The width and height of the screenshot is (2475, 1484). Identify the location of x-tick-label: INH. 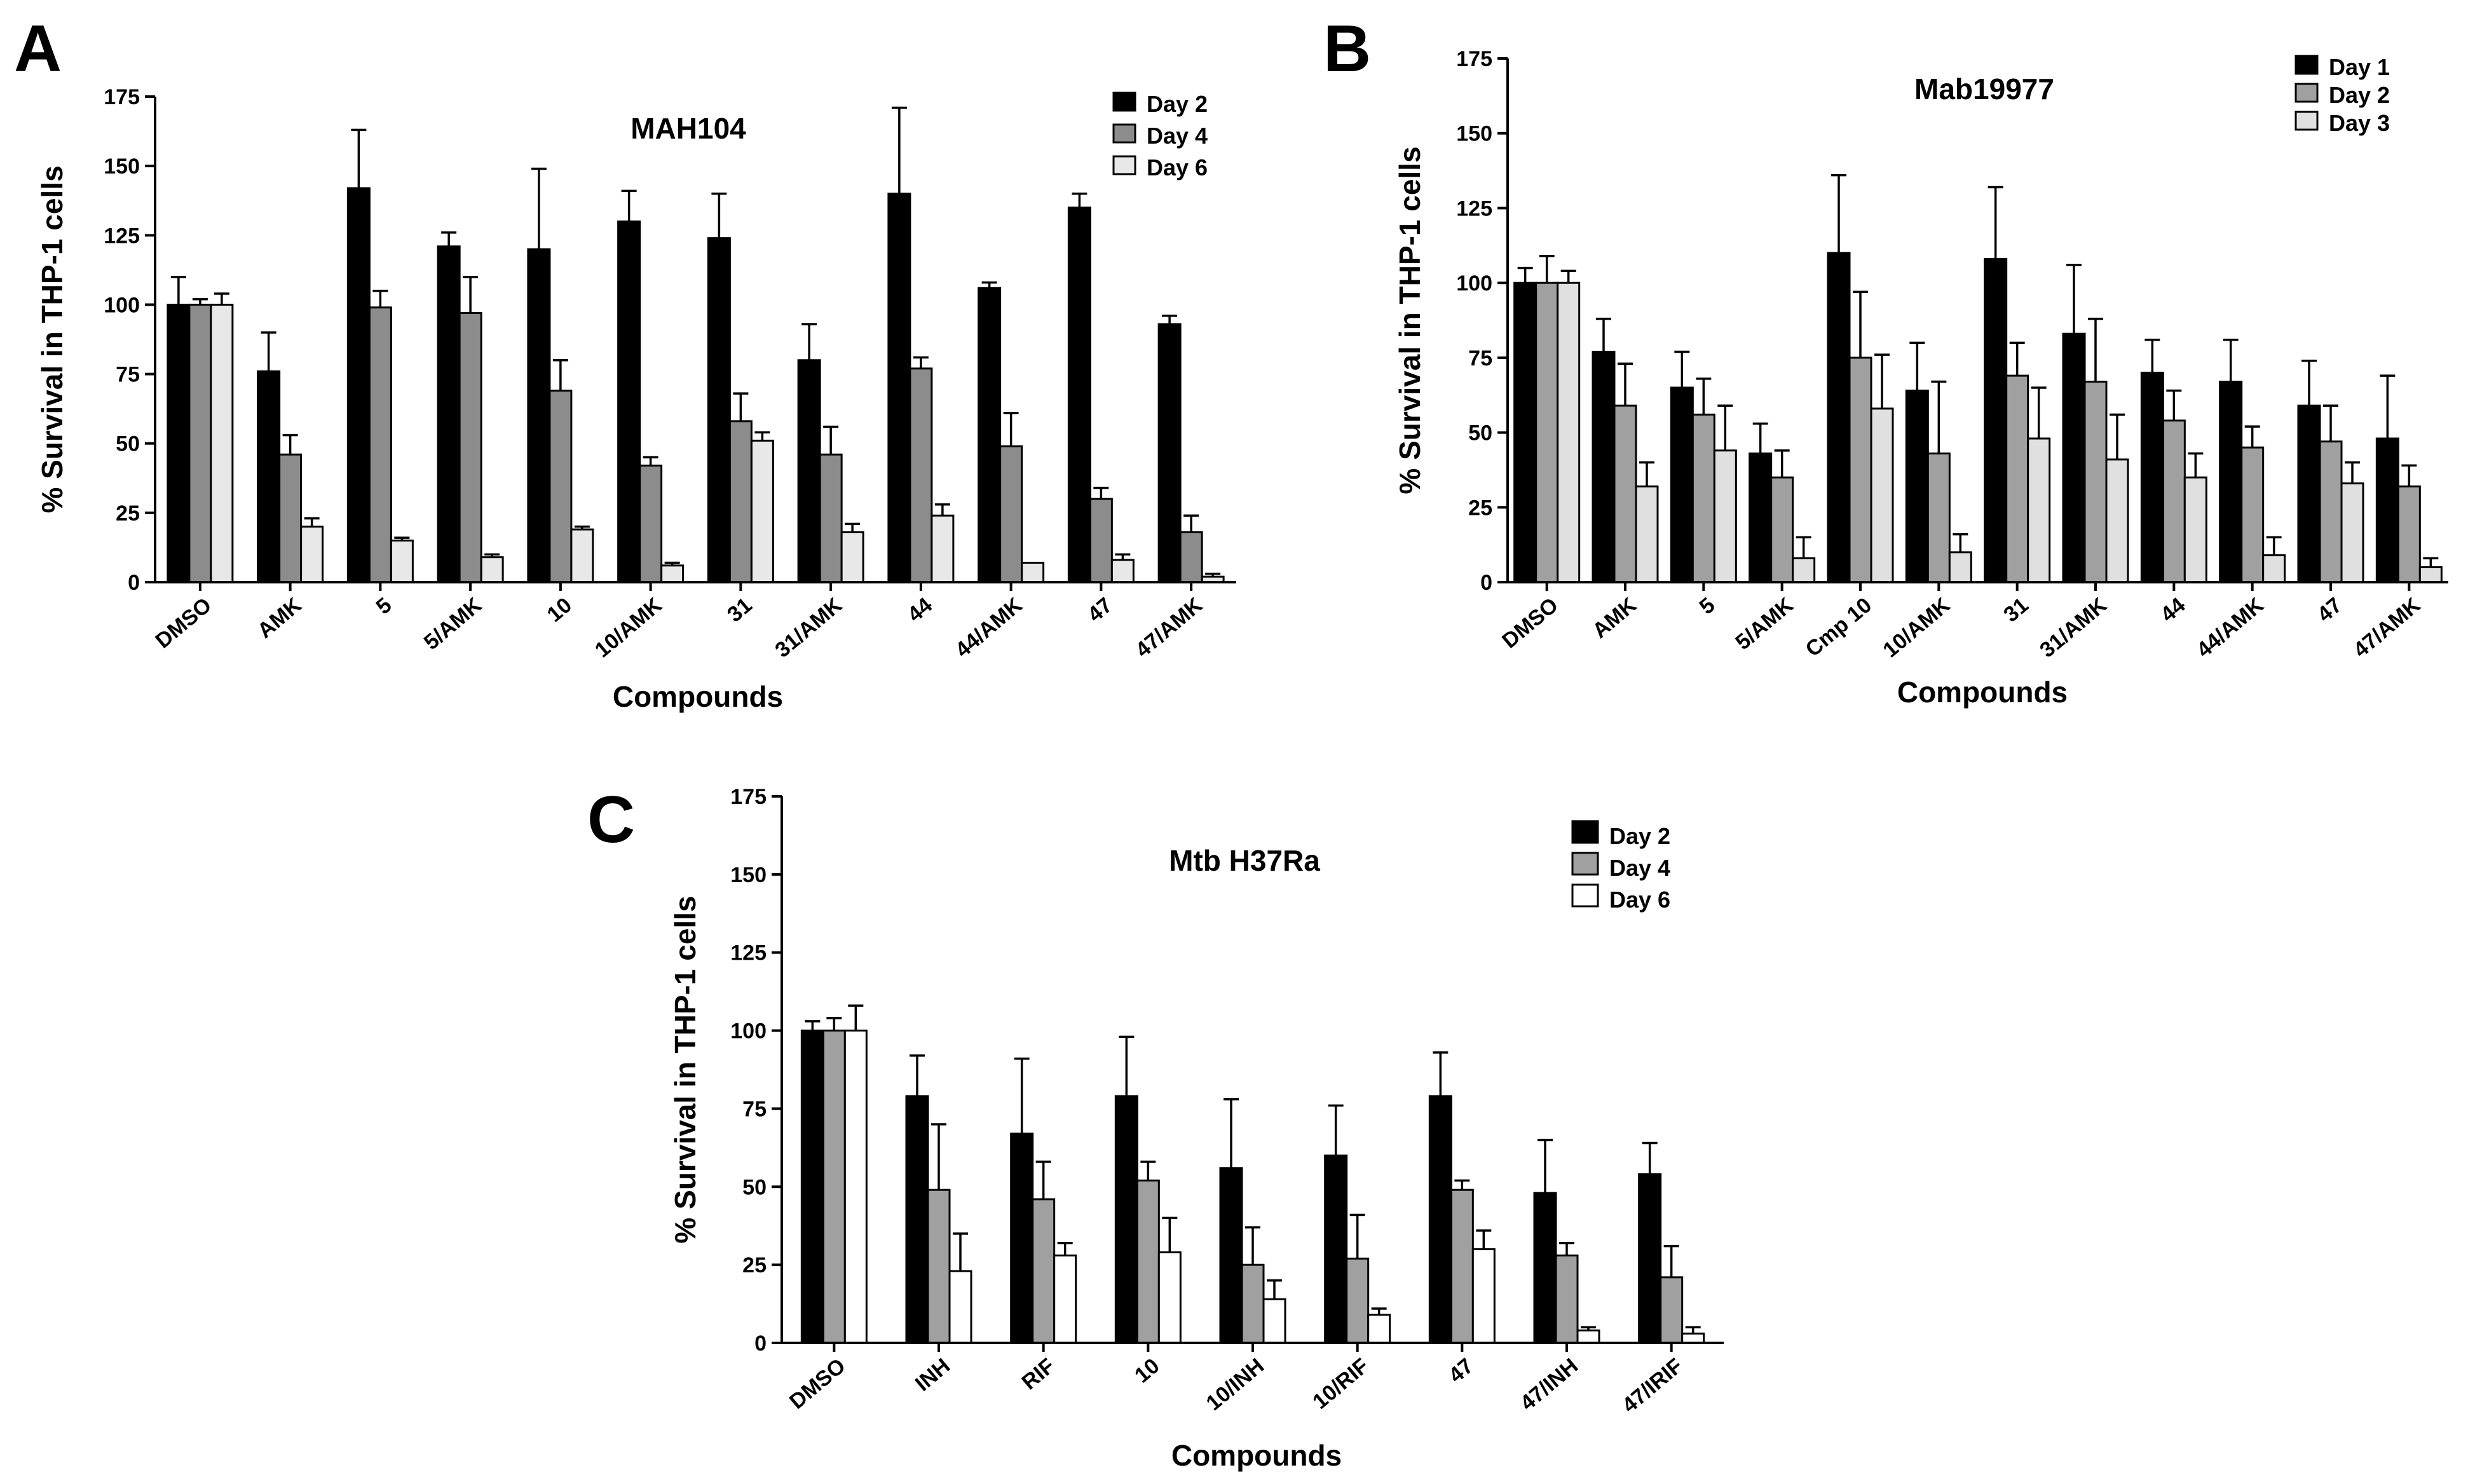
(933, 1375).